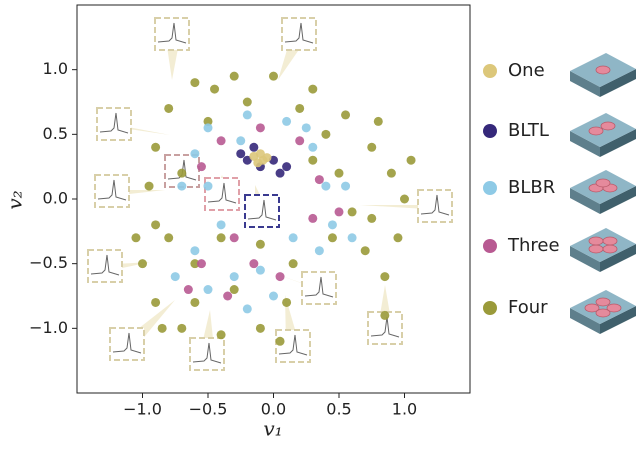 This screenshot has width=644, height=450. I want to click on x-tick-label: −1.0, so click(142, 409).